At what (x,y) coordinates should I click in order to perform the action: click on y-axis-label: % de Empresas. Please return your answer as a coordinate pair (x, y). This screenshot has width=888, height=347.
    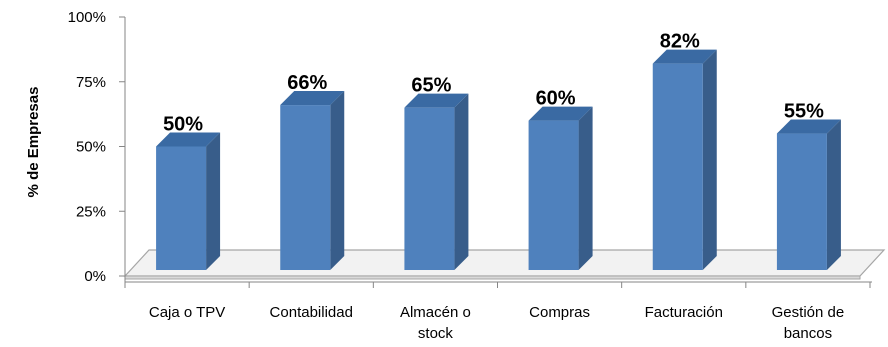
    Looking at the image, I should click on (33, 142).